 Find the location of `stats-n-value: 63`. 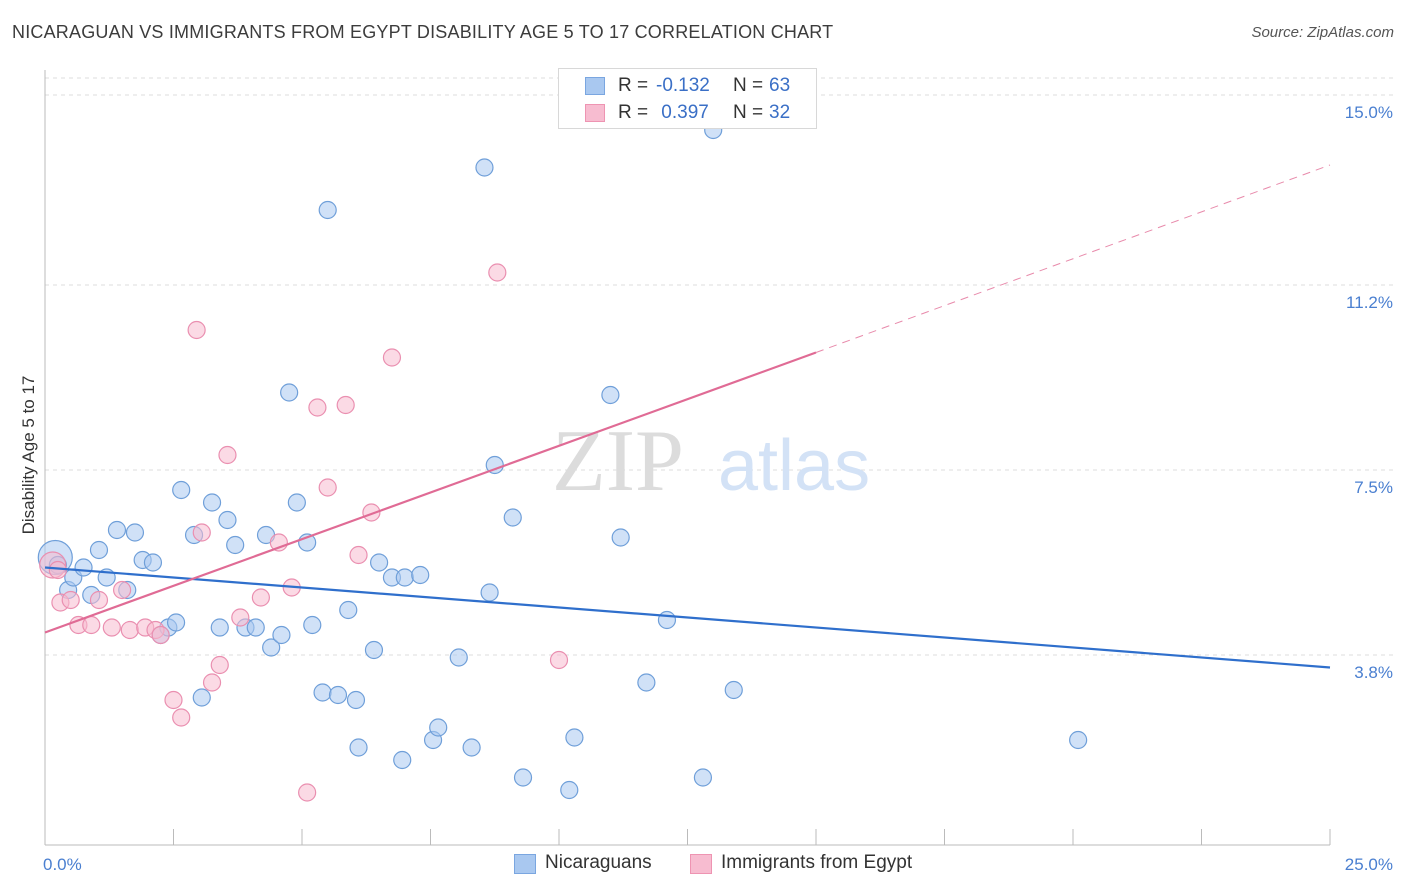

stats-n-value: 63 is located at coordinates (780, 85).